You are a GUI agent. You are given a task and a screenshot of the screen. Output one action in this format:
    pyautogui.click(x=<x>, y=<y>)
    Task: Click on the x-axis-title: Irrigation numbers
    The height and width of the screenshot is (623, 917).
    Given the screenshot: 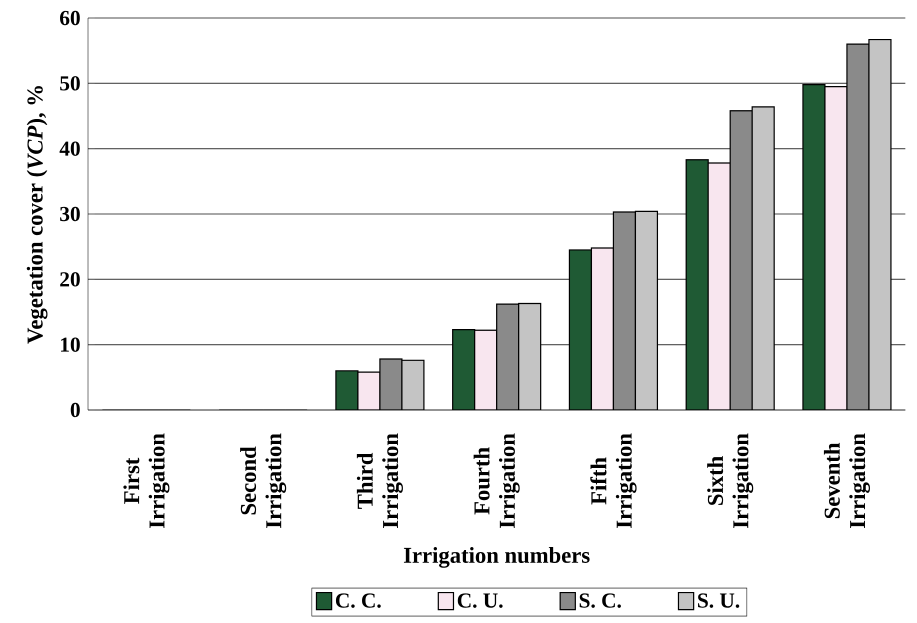 What is the action you would take?
    pyautogui.click(x=497, y=557)
    